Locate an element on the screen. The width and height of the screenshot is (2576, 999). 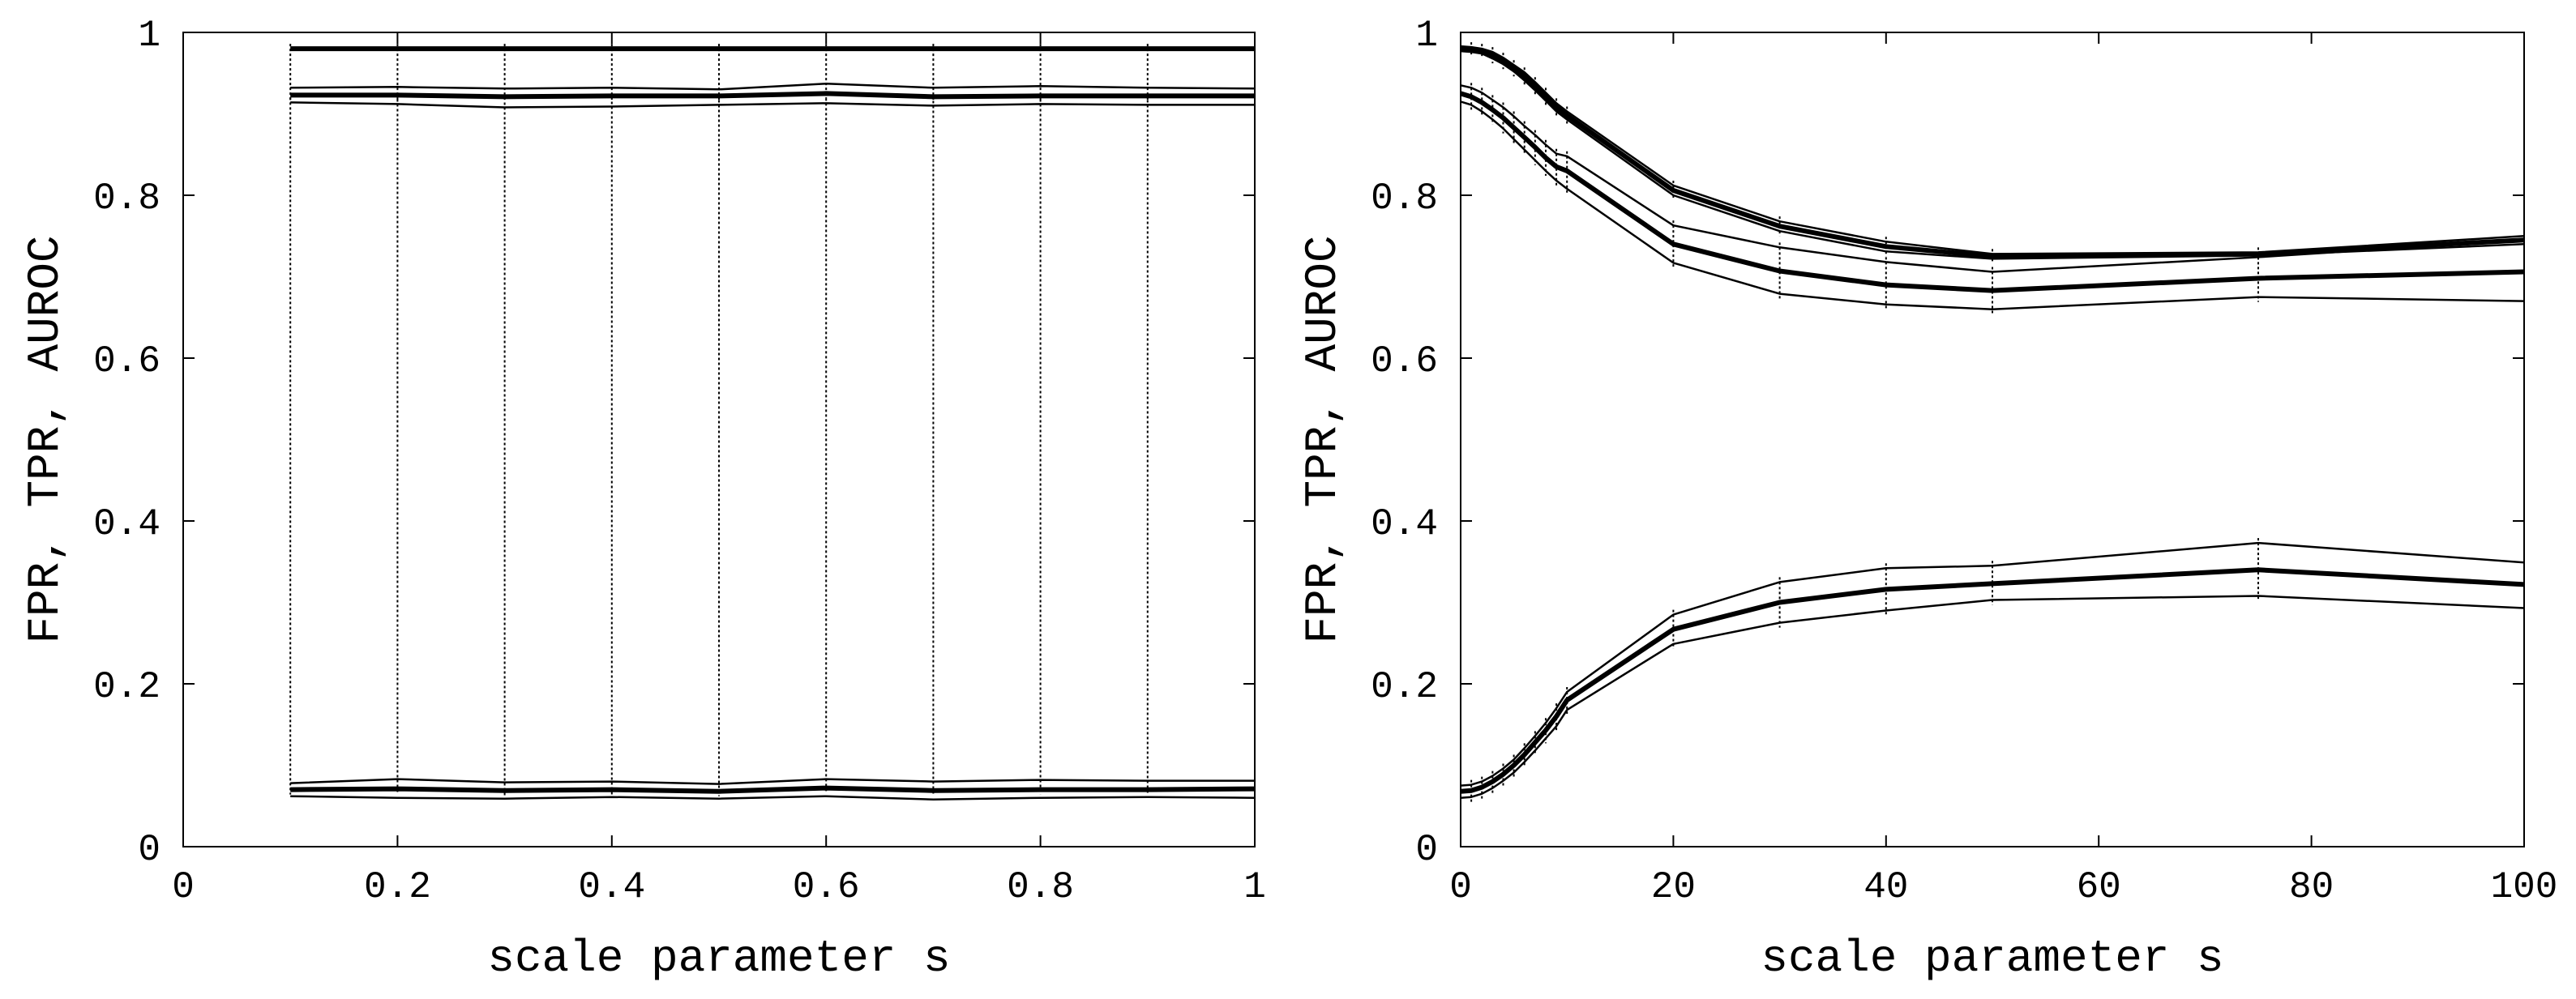
x-tick-label: 20 is located at coordinates (1673, 887).